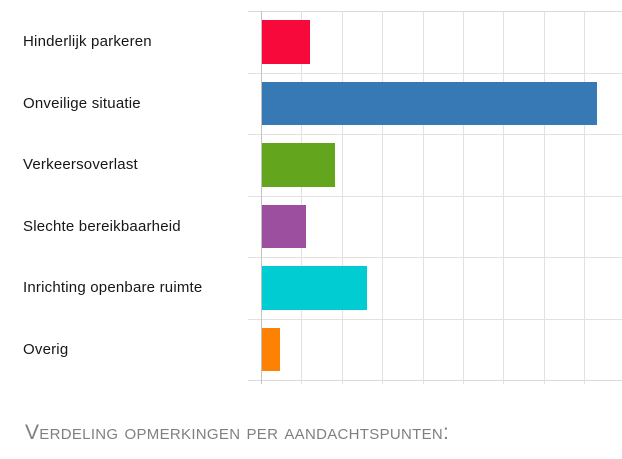  What do you see at coordinates (82, 103) in the screenshot?
I see `category-label: Onveilige situatie` at bounding box center [82, 103].